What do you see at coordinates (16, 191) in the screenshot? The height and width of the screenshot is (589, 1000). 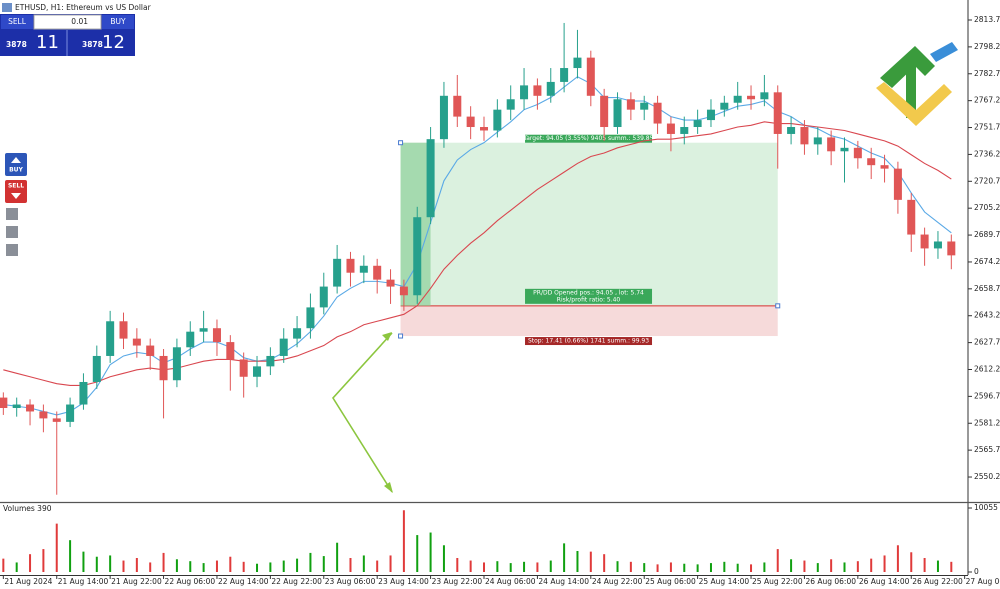 I see `side-sell-button` at bounding box center [16, 191].